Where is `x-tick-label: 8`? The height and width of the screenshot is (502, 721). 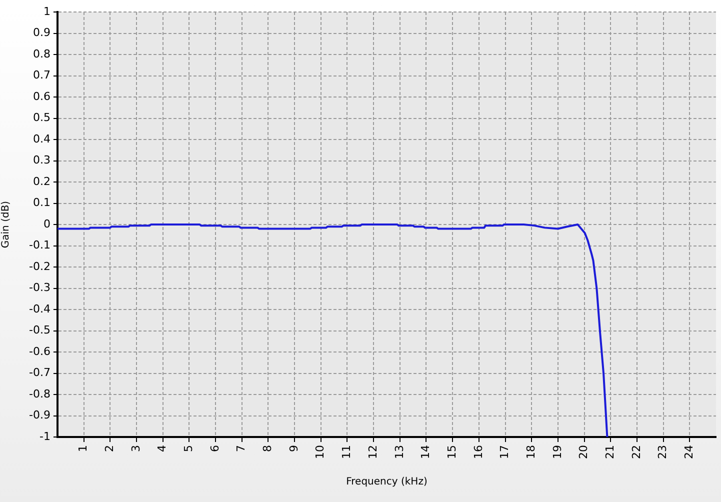 x-tick-label: 8 is located at coordinates (267, 448).